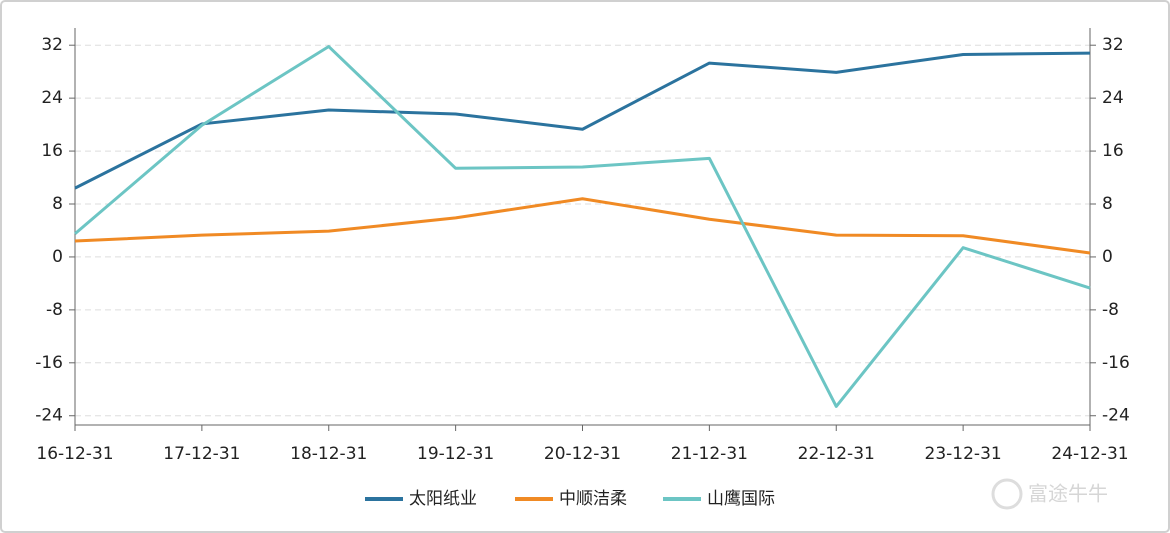 This screenshot has height=533, width=1170. I want to click on y2-tick-label: 16, so click(1113, 151).